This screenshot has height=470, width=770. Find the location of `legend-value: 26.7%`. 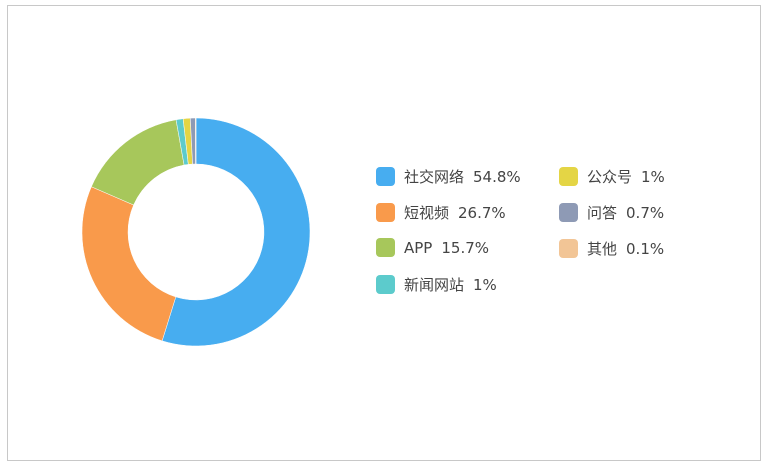

legend-value: 26.7% is located at coordinates (482, 212).